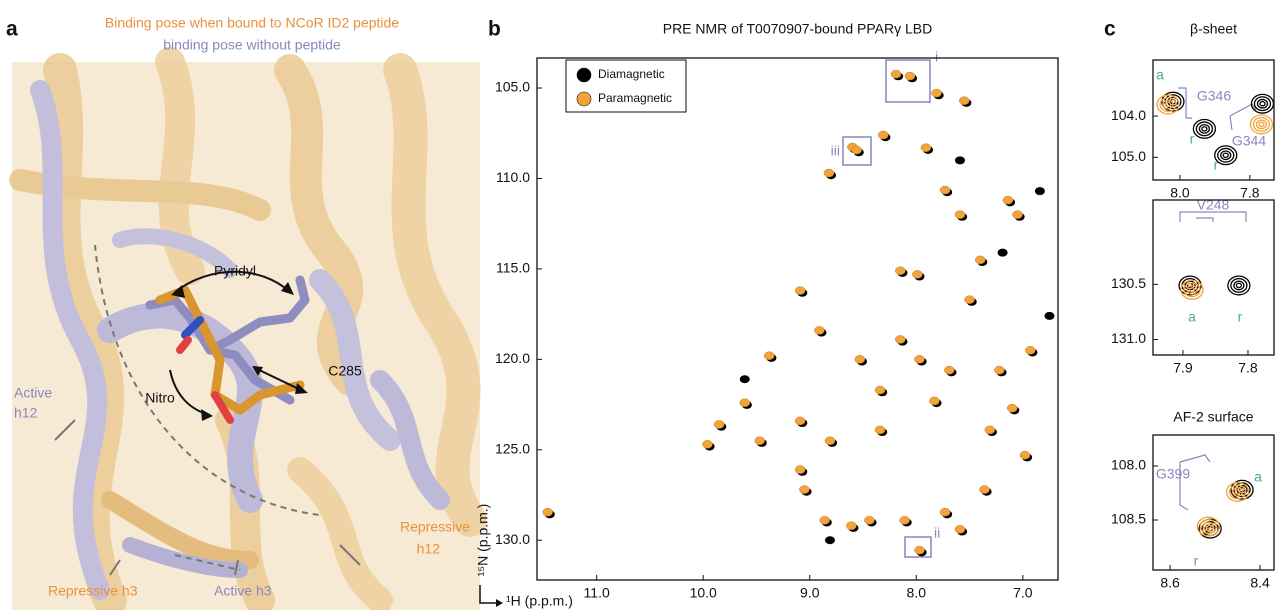 Image resolution: width=1279 pixels, height=610 pixels. Describe the element at coordinates (798, 29) in the screenshot. I see `chart-title: PRE NMR of T0070907-bound PPARγ LBD` at that location.